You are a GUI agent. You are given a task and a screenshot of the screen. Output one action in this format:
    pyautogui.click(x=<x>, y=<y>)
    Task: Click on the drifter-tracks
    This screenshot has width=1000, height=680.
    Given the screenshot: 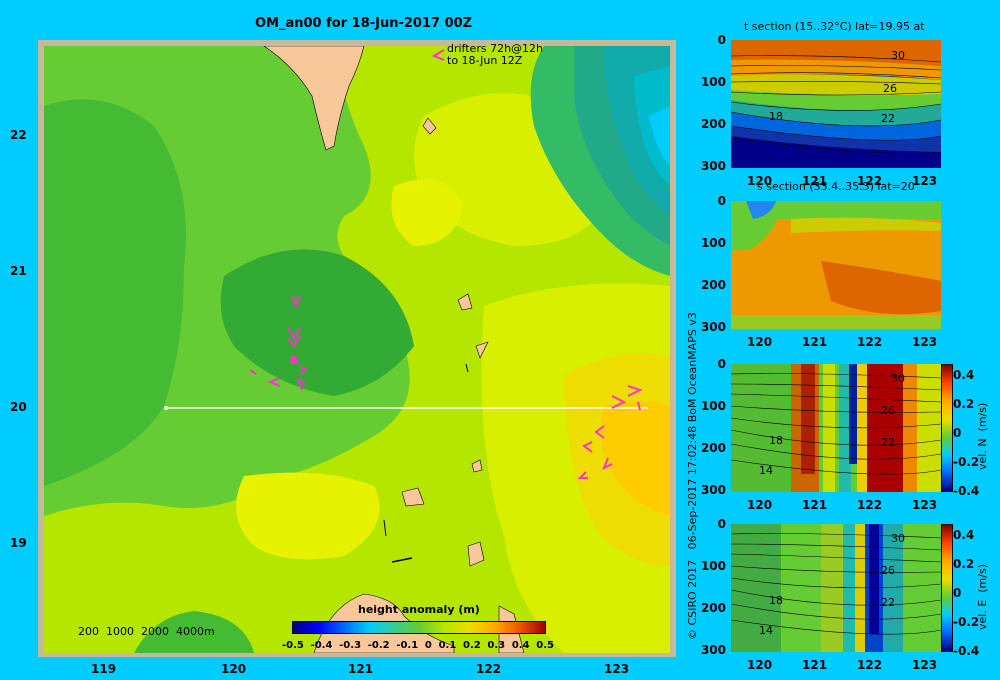 What is the action you would take?
    pyautogui.click(x=446, y=387)
    